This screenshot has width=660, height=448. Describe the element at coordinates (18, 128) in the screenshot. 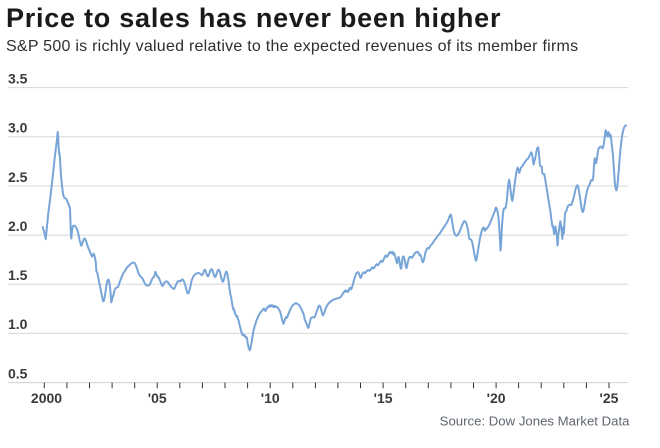

I see `svg-text: 3.0` at that location.